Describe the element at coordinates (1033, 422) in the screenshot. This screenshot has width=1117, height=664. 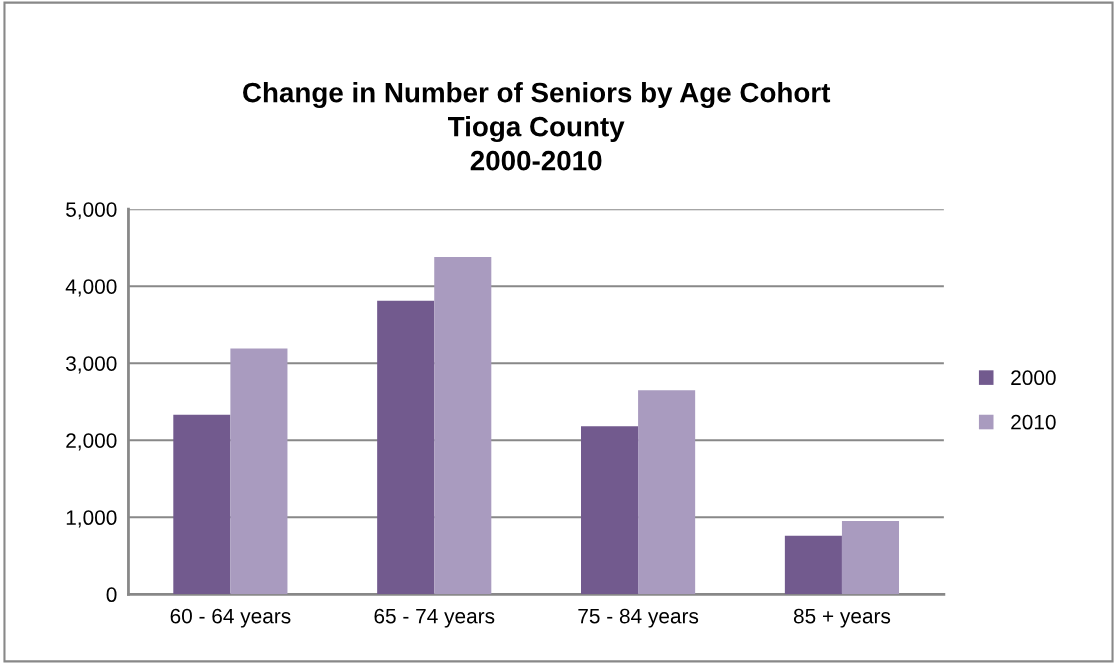
I see `legend-label: 2010` at that location.